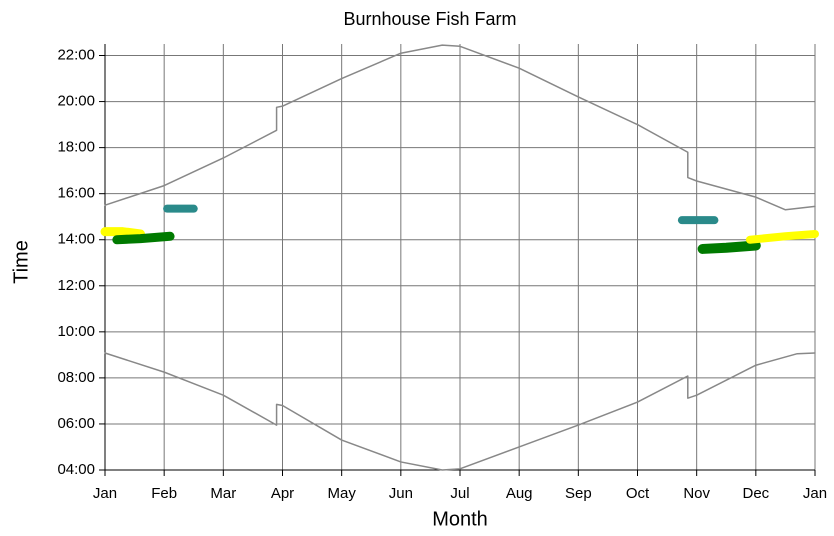 The height and width of the screenshot is (536, 834). Describe the element at coordinates (76, 423) in the screenshot. I see `y-tick-label: 06:00` at that location.